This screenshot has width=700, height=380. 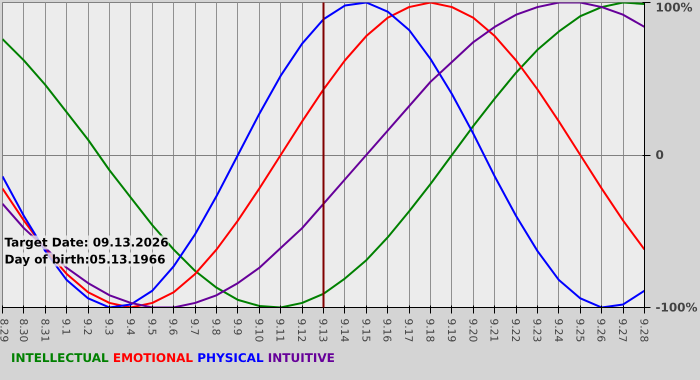 I want to click on x-tick-label: 9.20, so click(x=473, y=330).